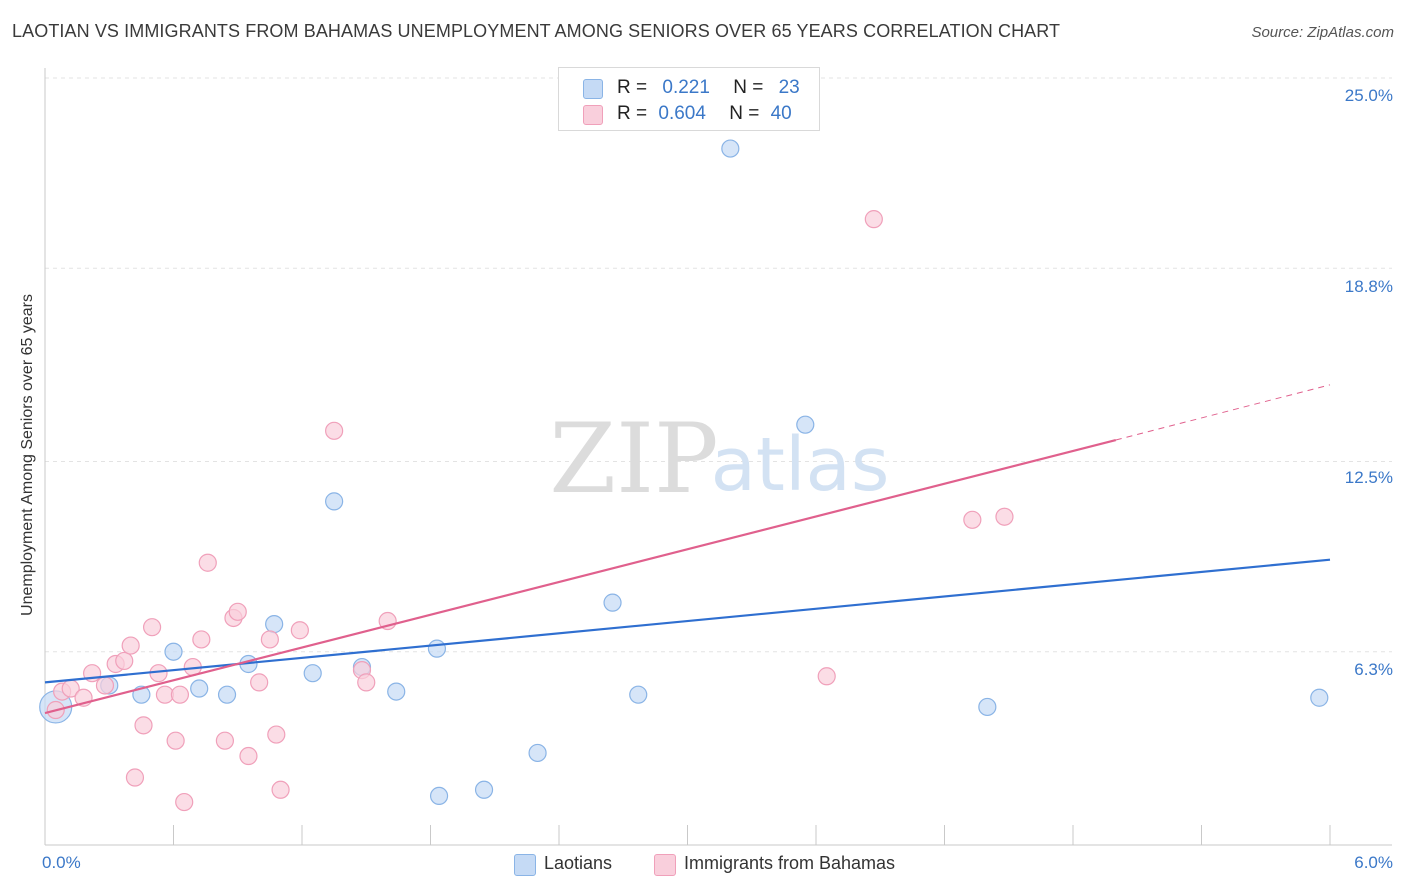 The width and height of the screenshot is (1406, 892). Describe the element at coordinates (790, 863) in the screenshot. I see `legend-label: Immigrants from Bahamas` at that location.